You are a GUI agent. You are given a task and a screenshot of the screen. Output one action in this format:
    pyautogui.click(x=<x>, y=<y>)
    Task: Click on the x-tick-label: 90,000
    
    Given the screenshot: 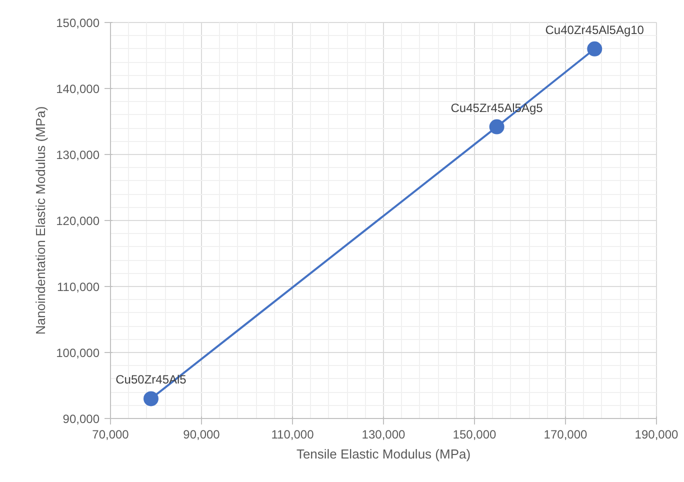 What is the action you would take?
    pyautogui.click(x=201, y=435)
    